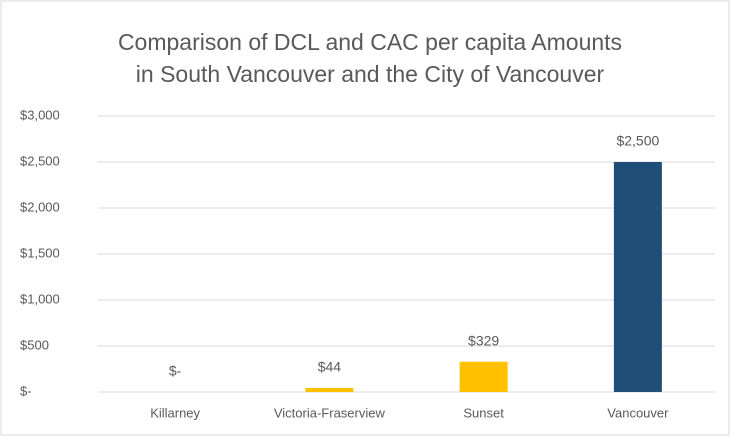 The image size is (731, 437). What do you see at coordinates (483, 340) in the screenshot?
I see `data-label: $329` at bounding box center [483, 340].